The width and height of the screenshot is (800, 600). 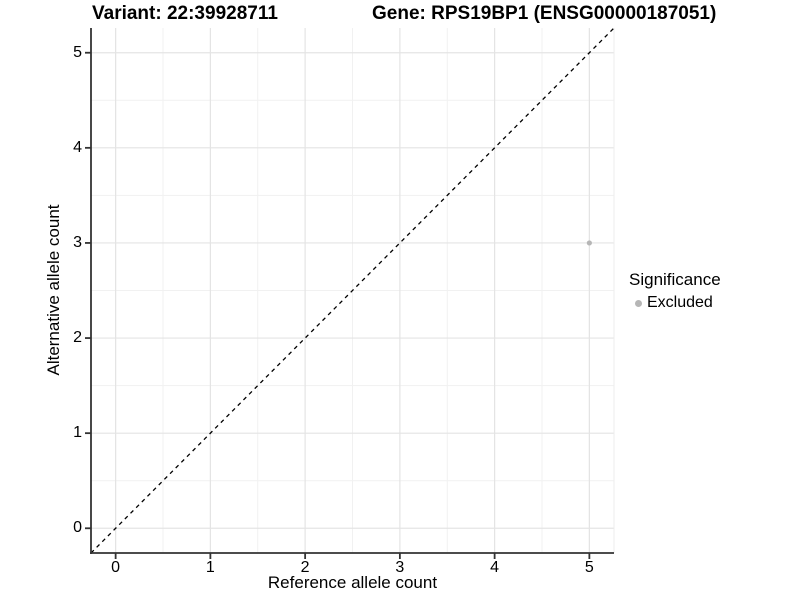 I want to click on x-axis-title: Reference allele count, so click(x=352, y=582).